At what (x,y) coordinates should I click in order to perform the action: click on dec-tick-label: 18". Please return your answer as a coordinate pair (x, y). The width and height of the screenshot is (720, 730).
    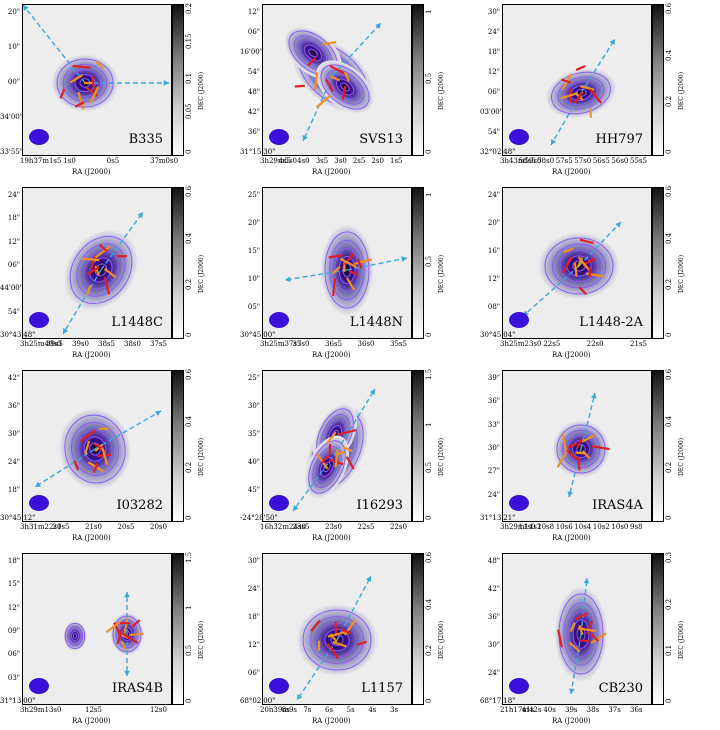
    Looking at the image, I should click on (493, 52).